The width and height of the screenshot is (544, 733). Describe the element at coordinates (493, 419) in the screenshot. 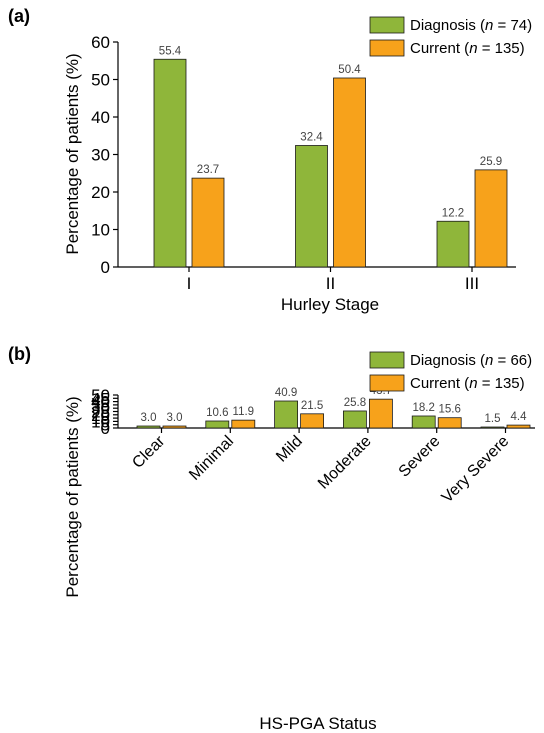

I see `data-label: 1.5` at that location.